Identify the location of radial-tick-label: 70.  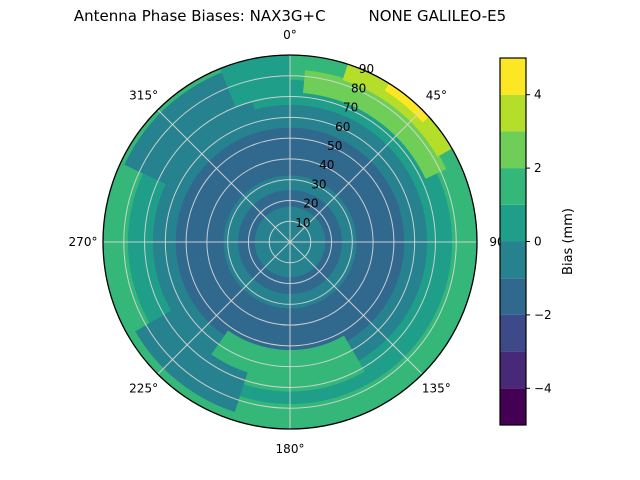
(350, 108).